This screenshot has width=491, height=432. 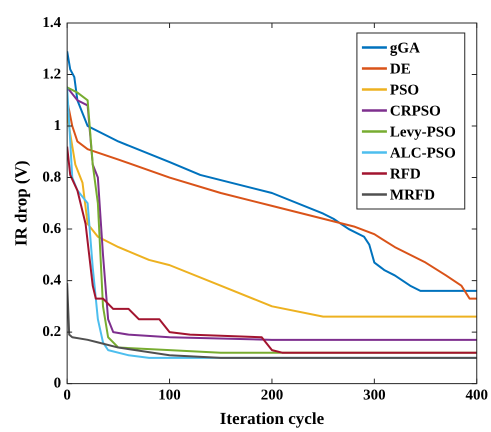 What do you see at coordinates (423, 153) in the screenshot?
I see `legend-label: ALC-PSO` at bounding box center [423, 153].